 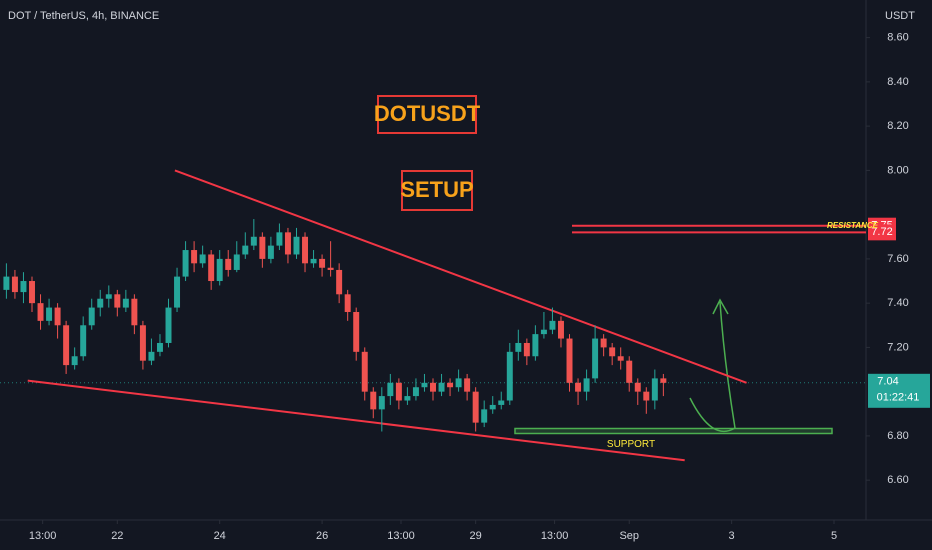 I want to click on y-tick-label: 8.20, so click(x=897, y=126).